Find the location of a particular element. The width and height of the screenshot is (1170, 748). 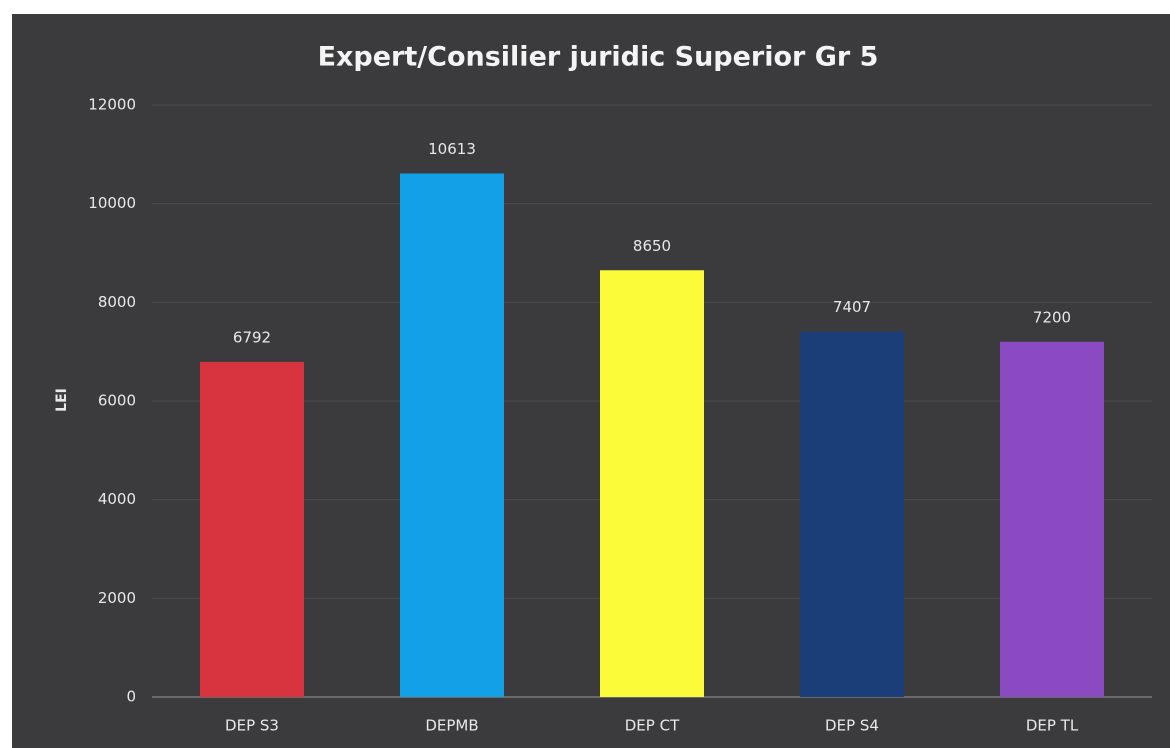

chart-title: Expert/Consilier juridic Superior Gr 5 is located at coordinates (598, 57).